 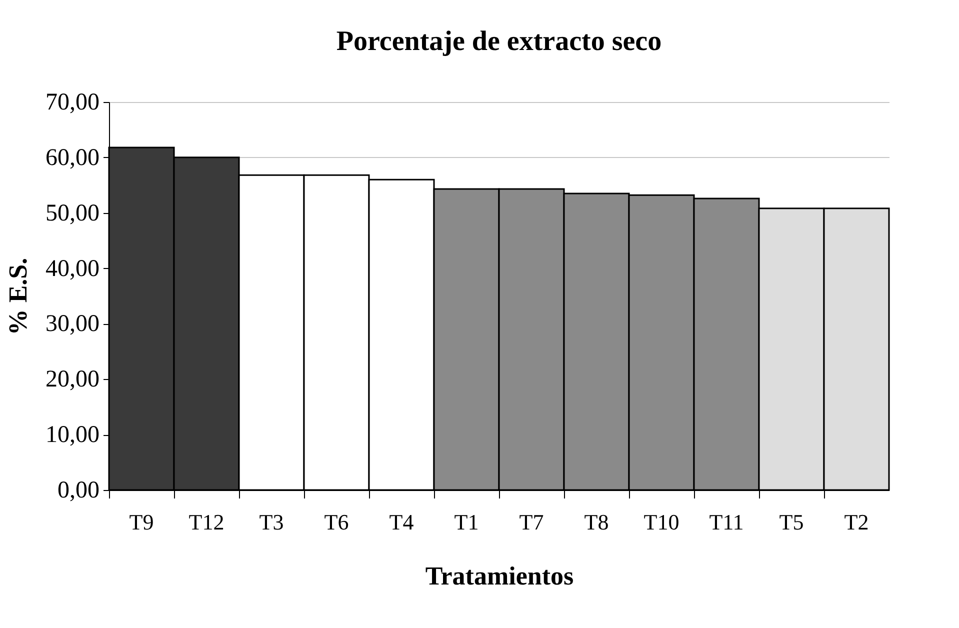 I want to click on x-tick-label: T11, so click(x=726, y=522).